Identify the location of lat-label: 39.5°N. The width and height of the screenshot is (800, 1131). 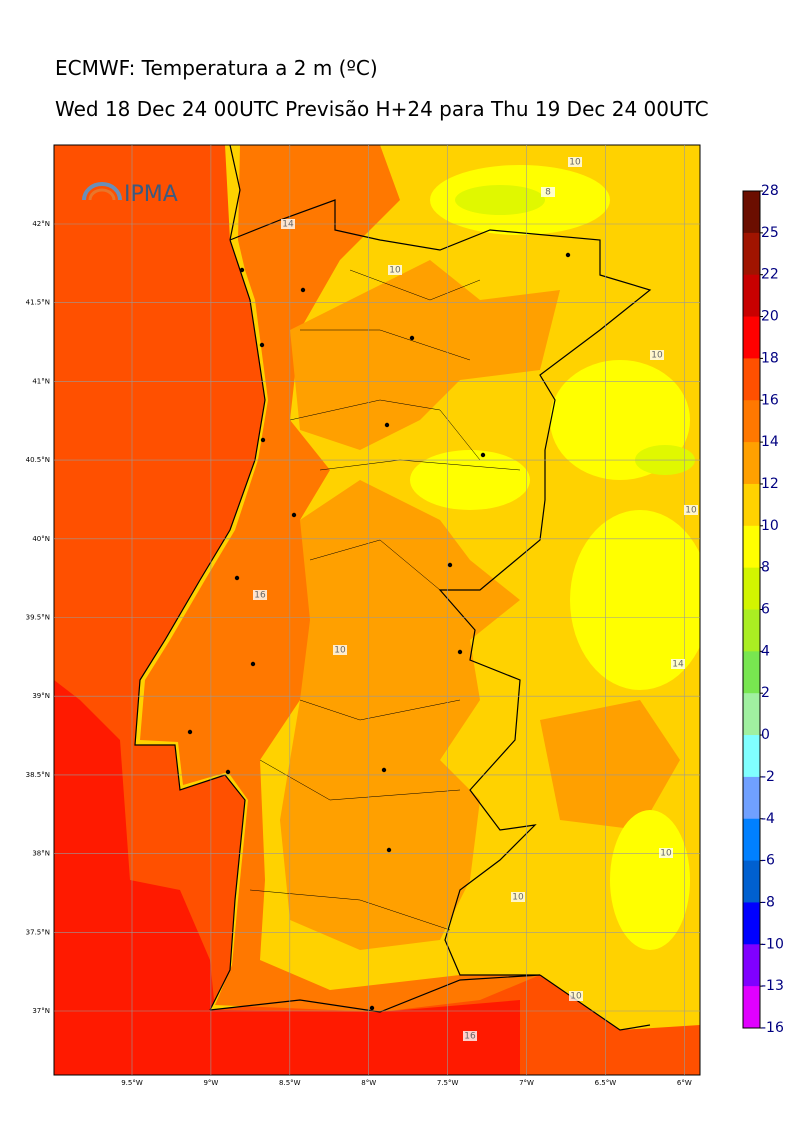
(38, 618).